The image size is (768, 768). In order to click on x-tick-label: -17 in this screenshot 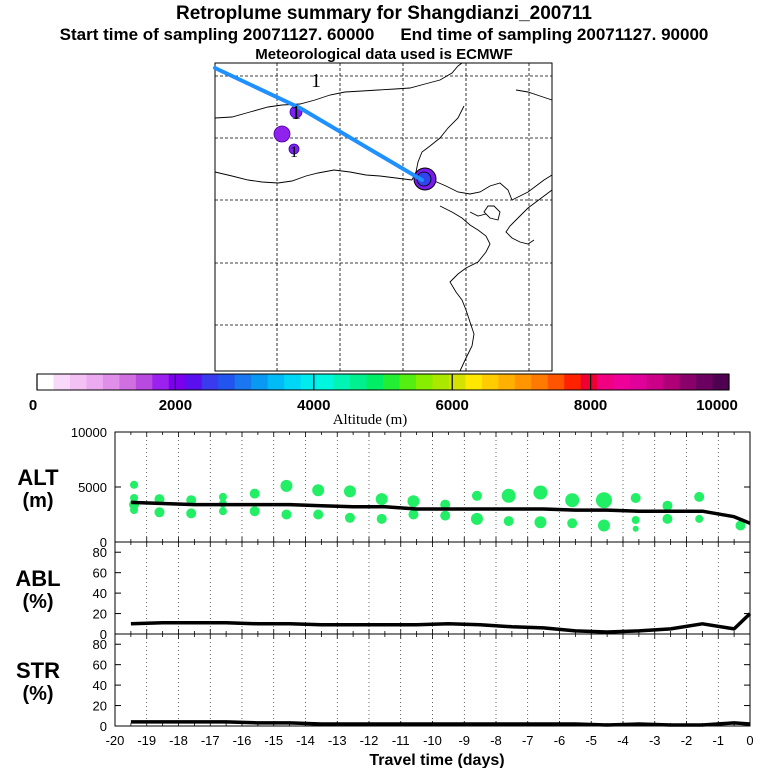, I will do `click(210, 740)`.